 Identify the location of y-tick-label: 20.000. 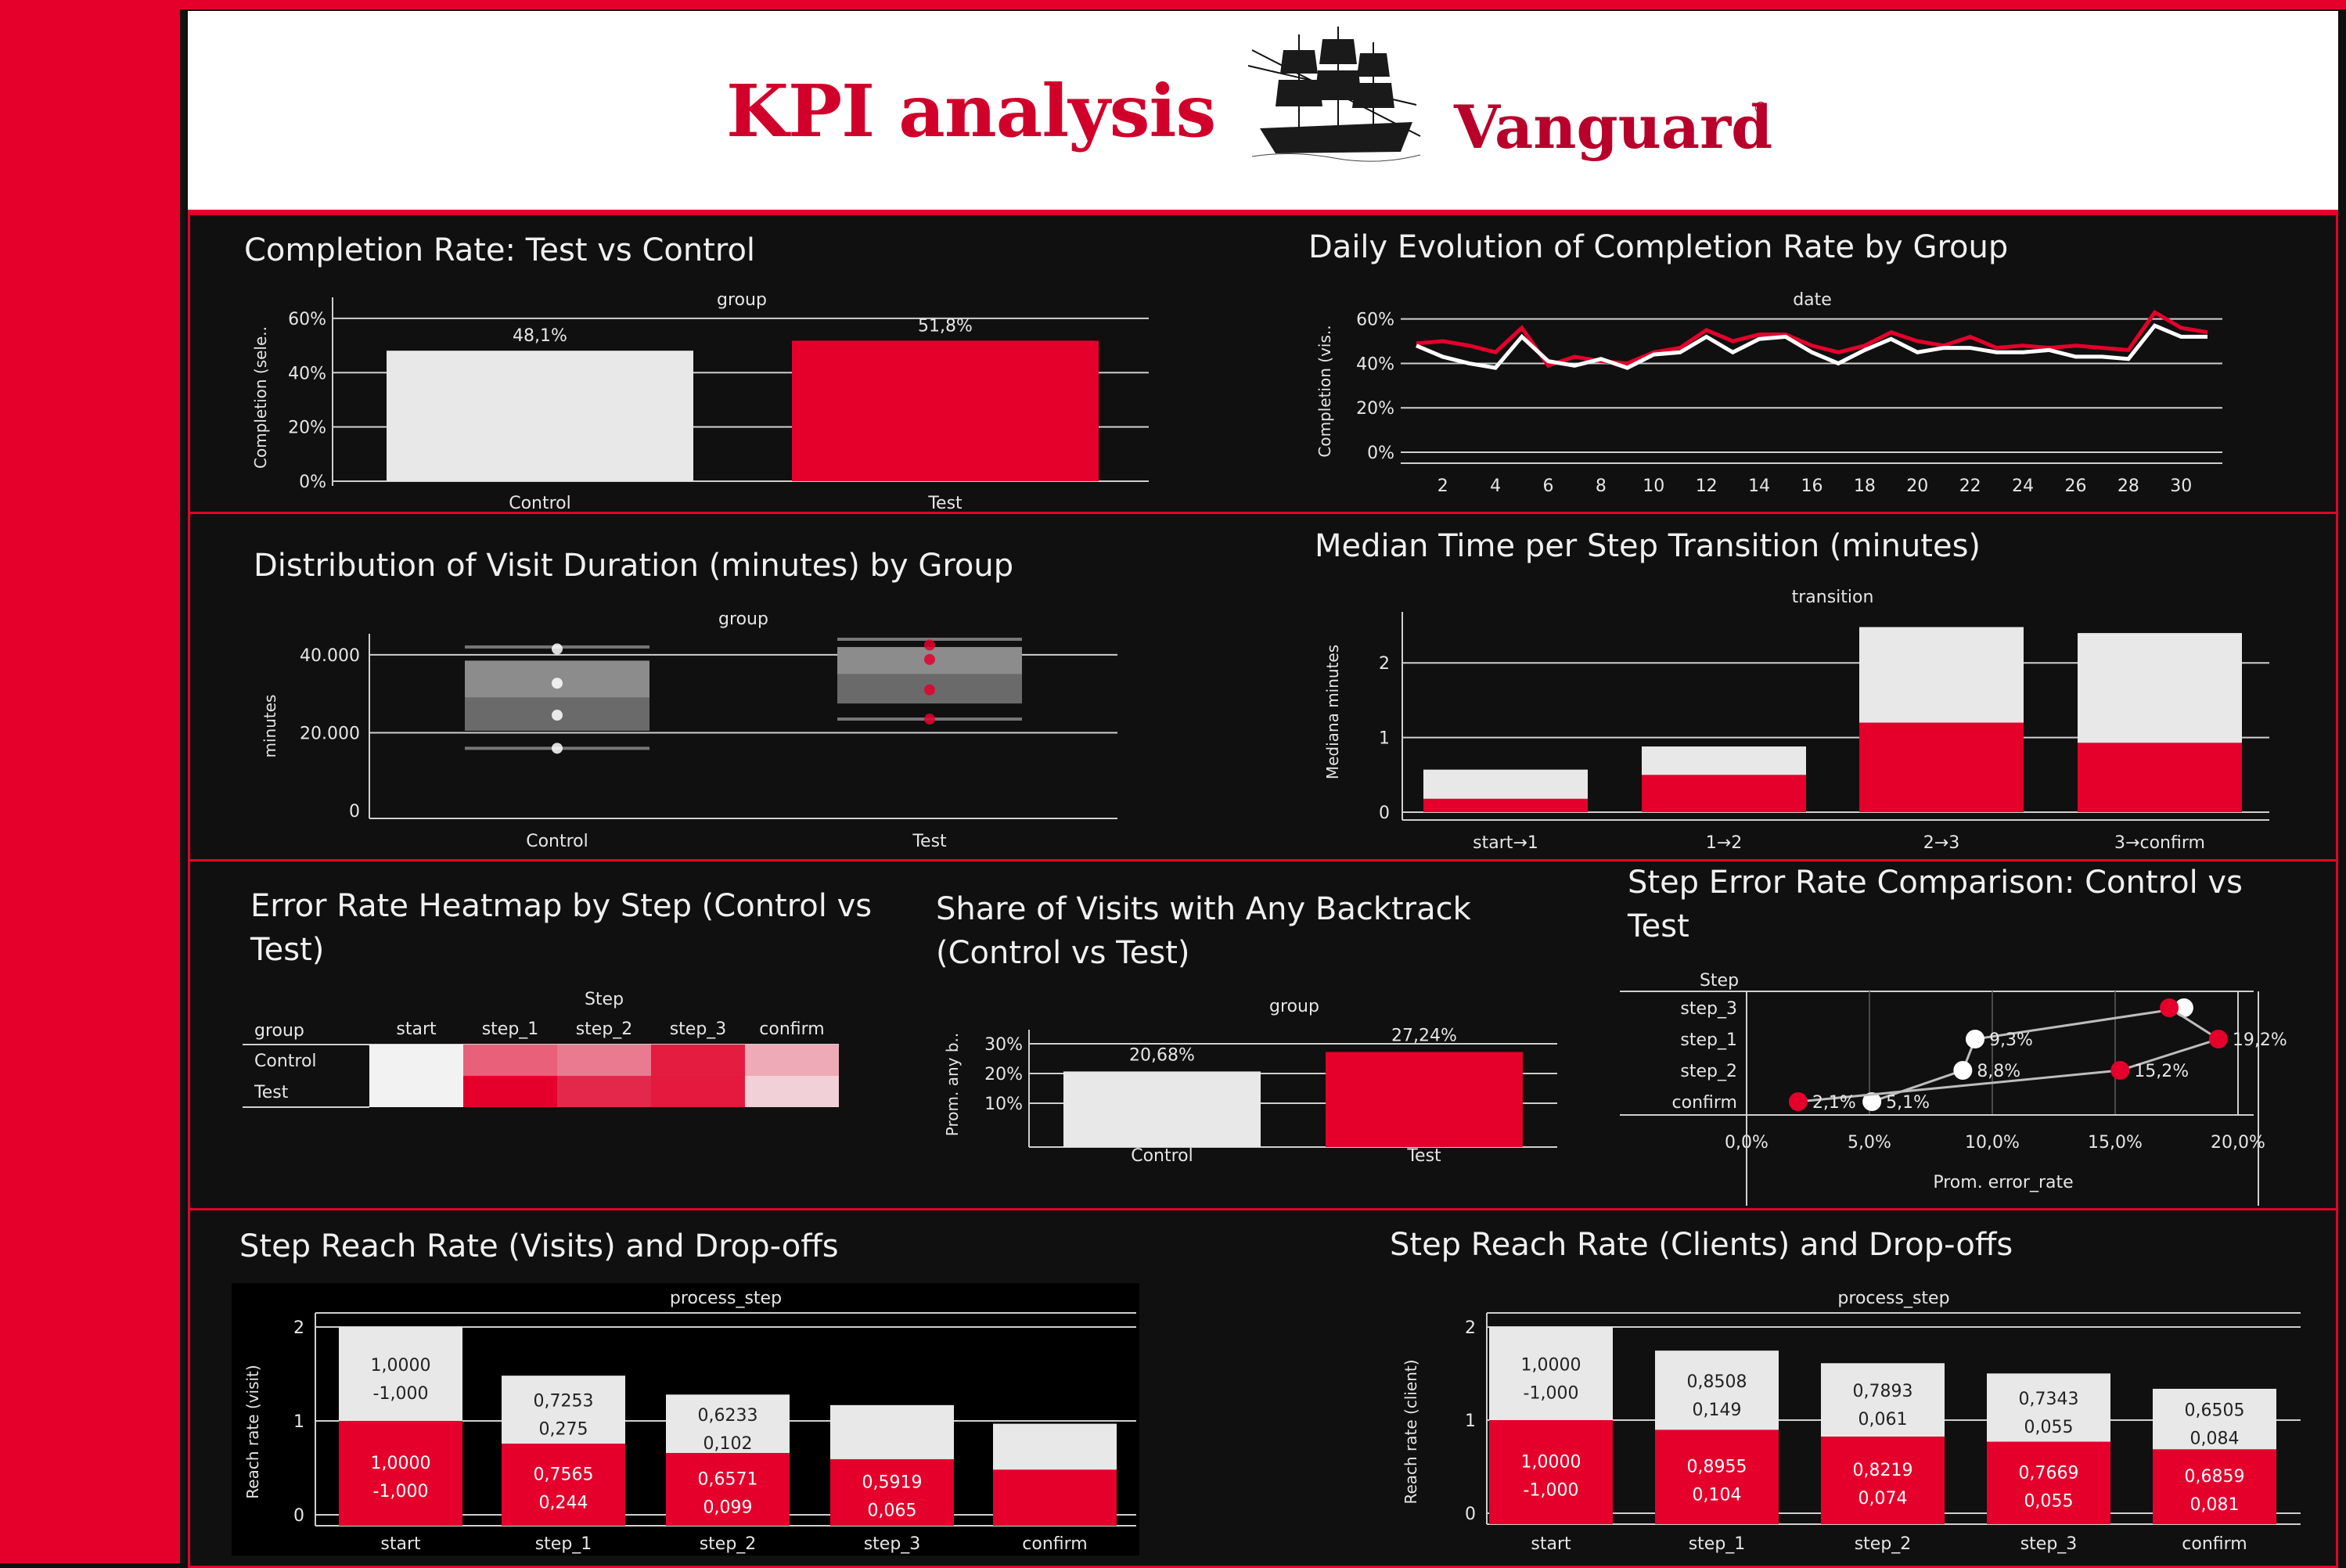
(330, 733).